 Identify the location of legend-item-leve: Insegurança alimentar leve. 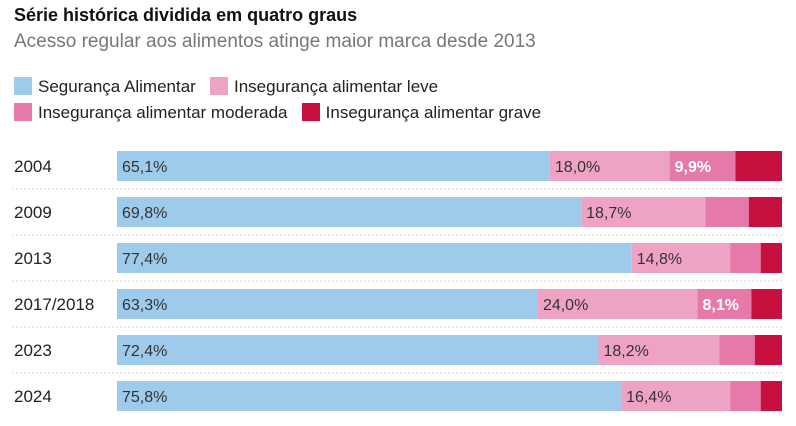
(324, 86).